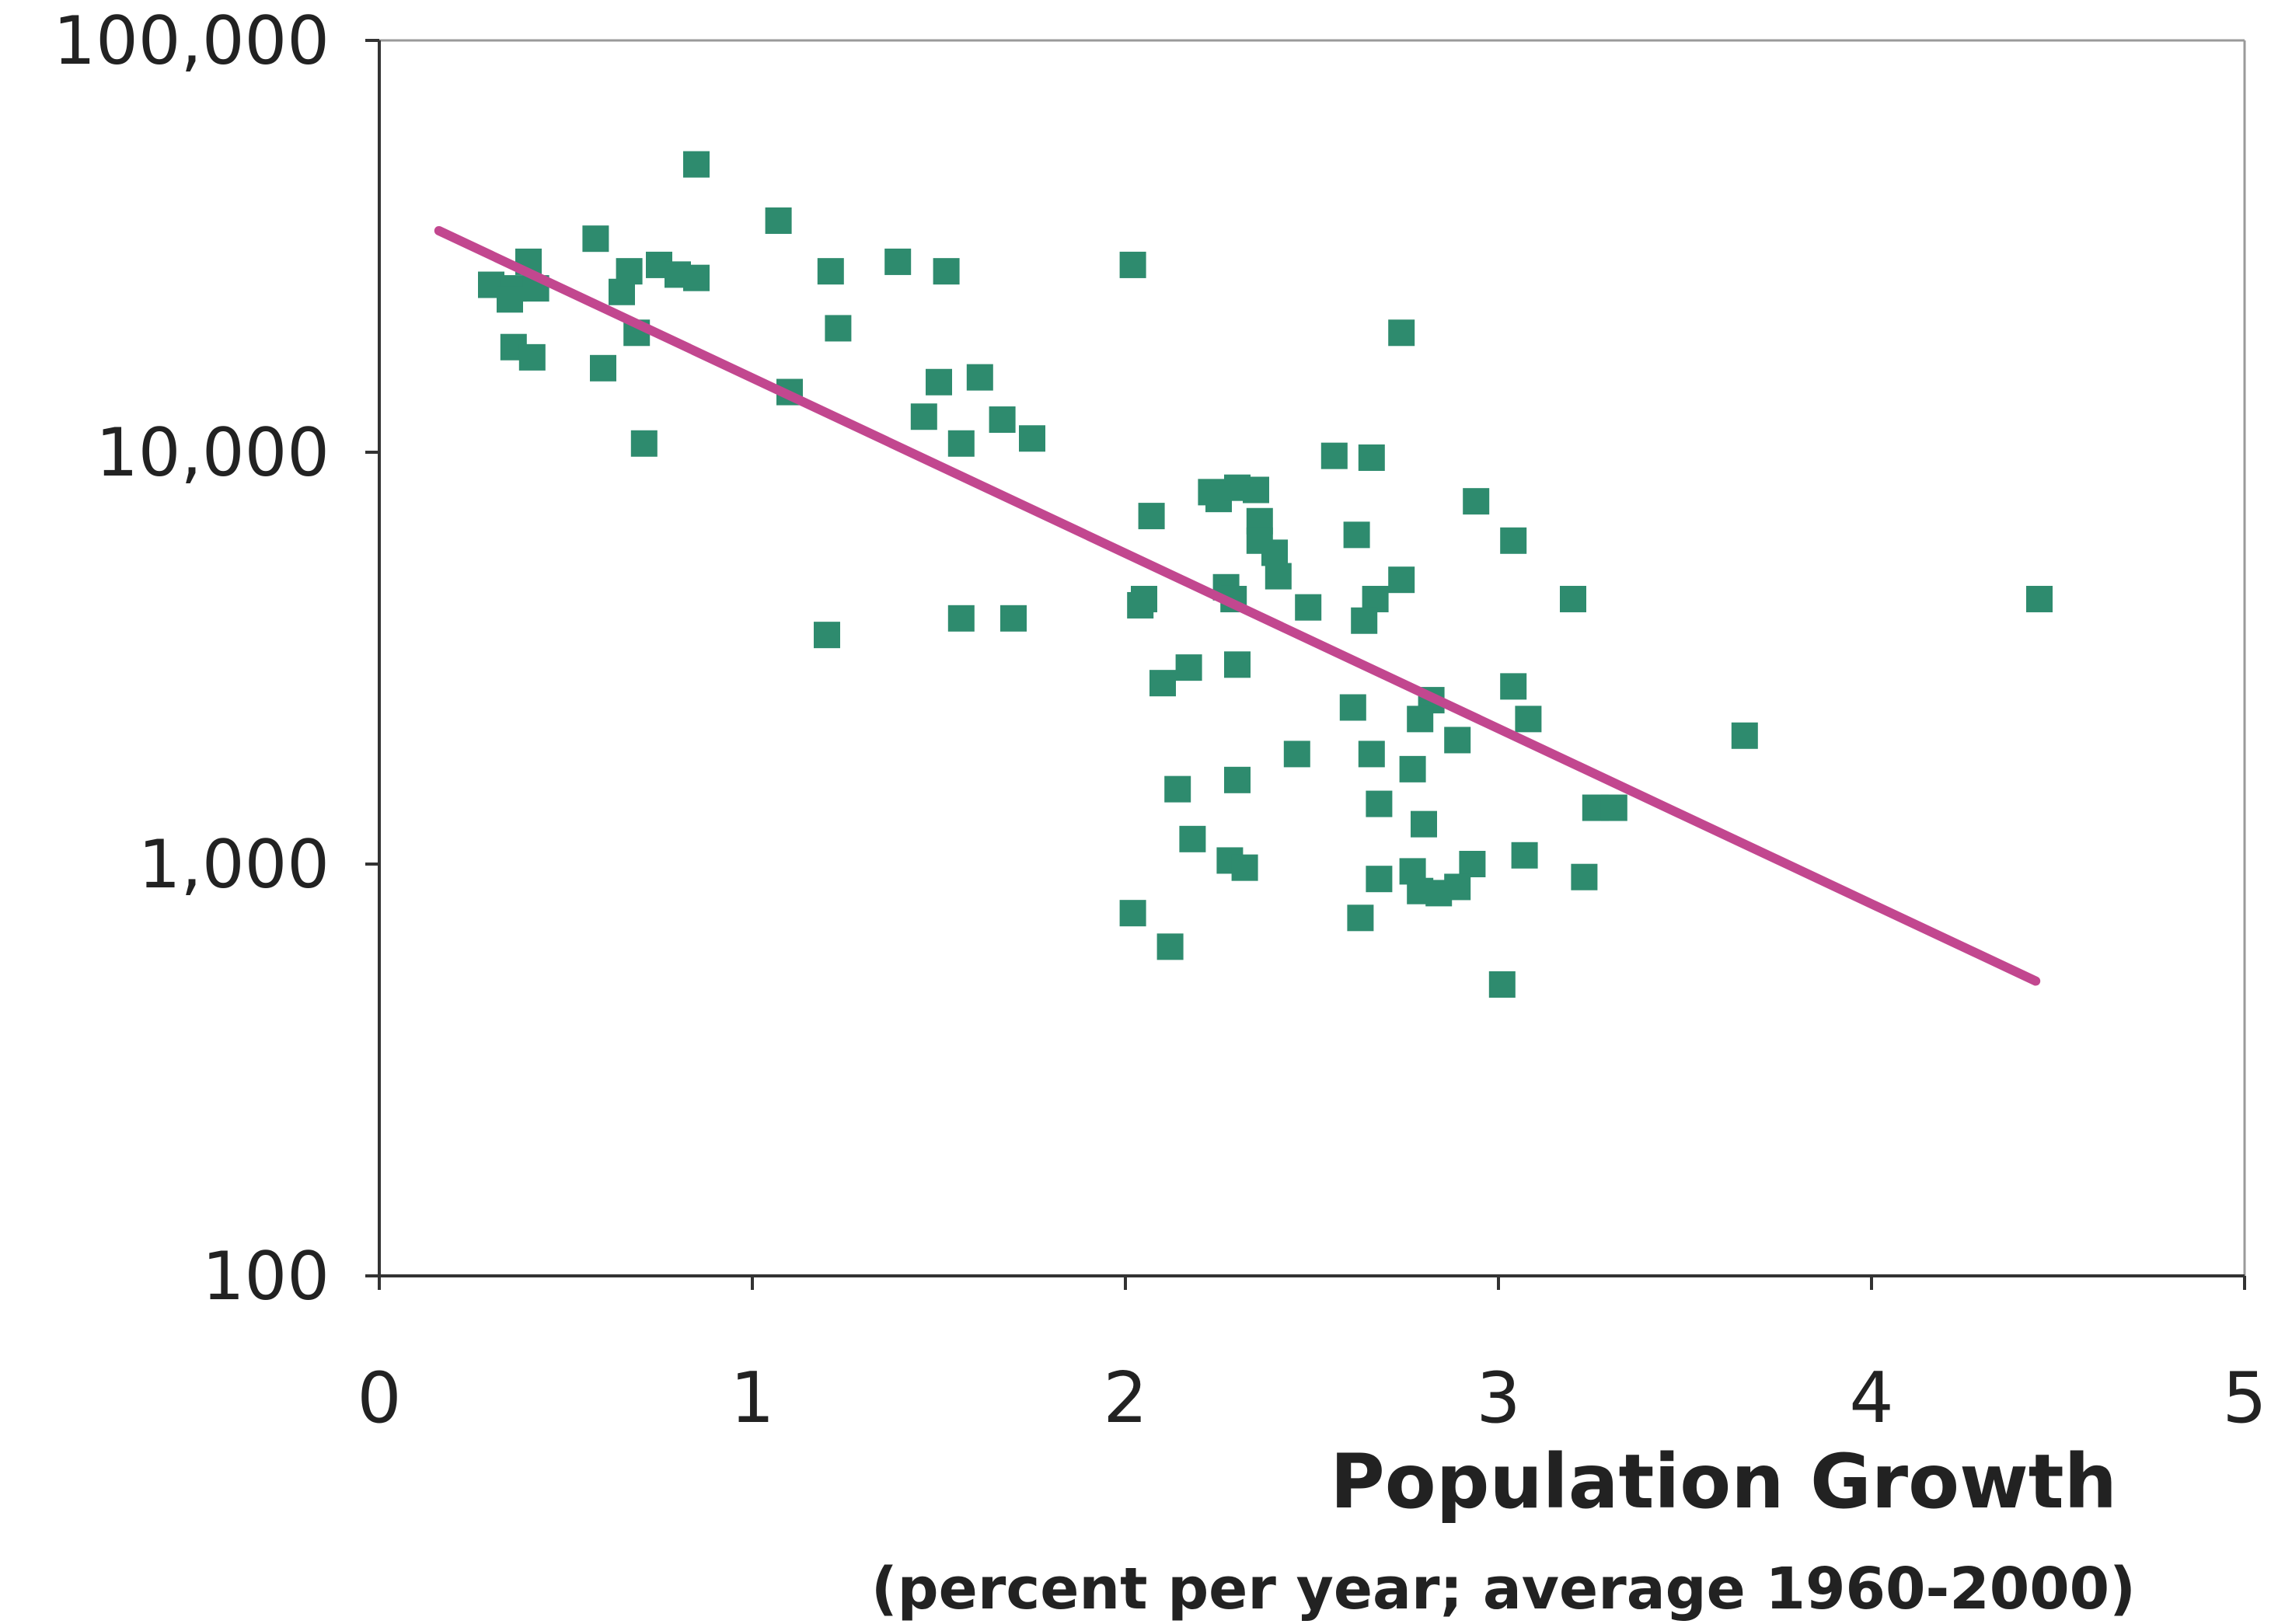 The width and height of the screenshot is (2271, 1624). Describe the element at coordinates (2244, 1398) in the screenshot. I see `x-tick-label: 5` at that location.